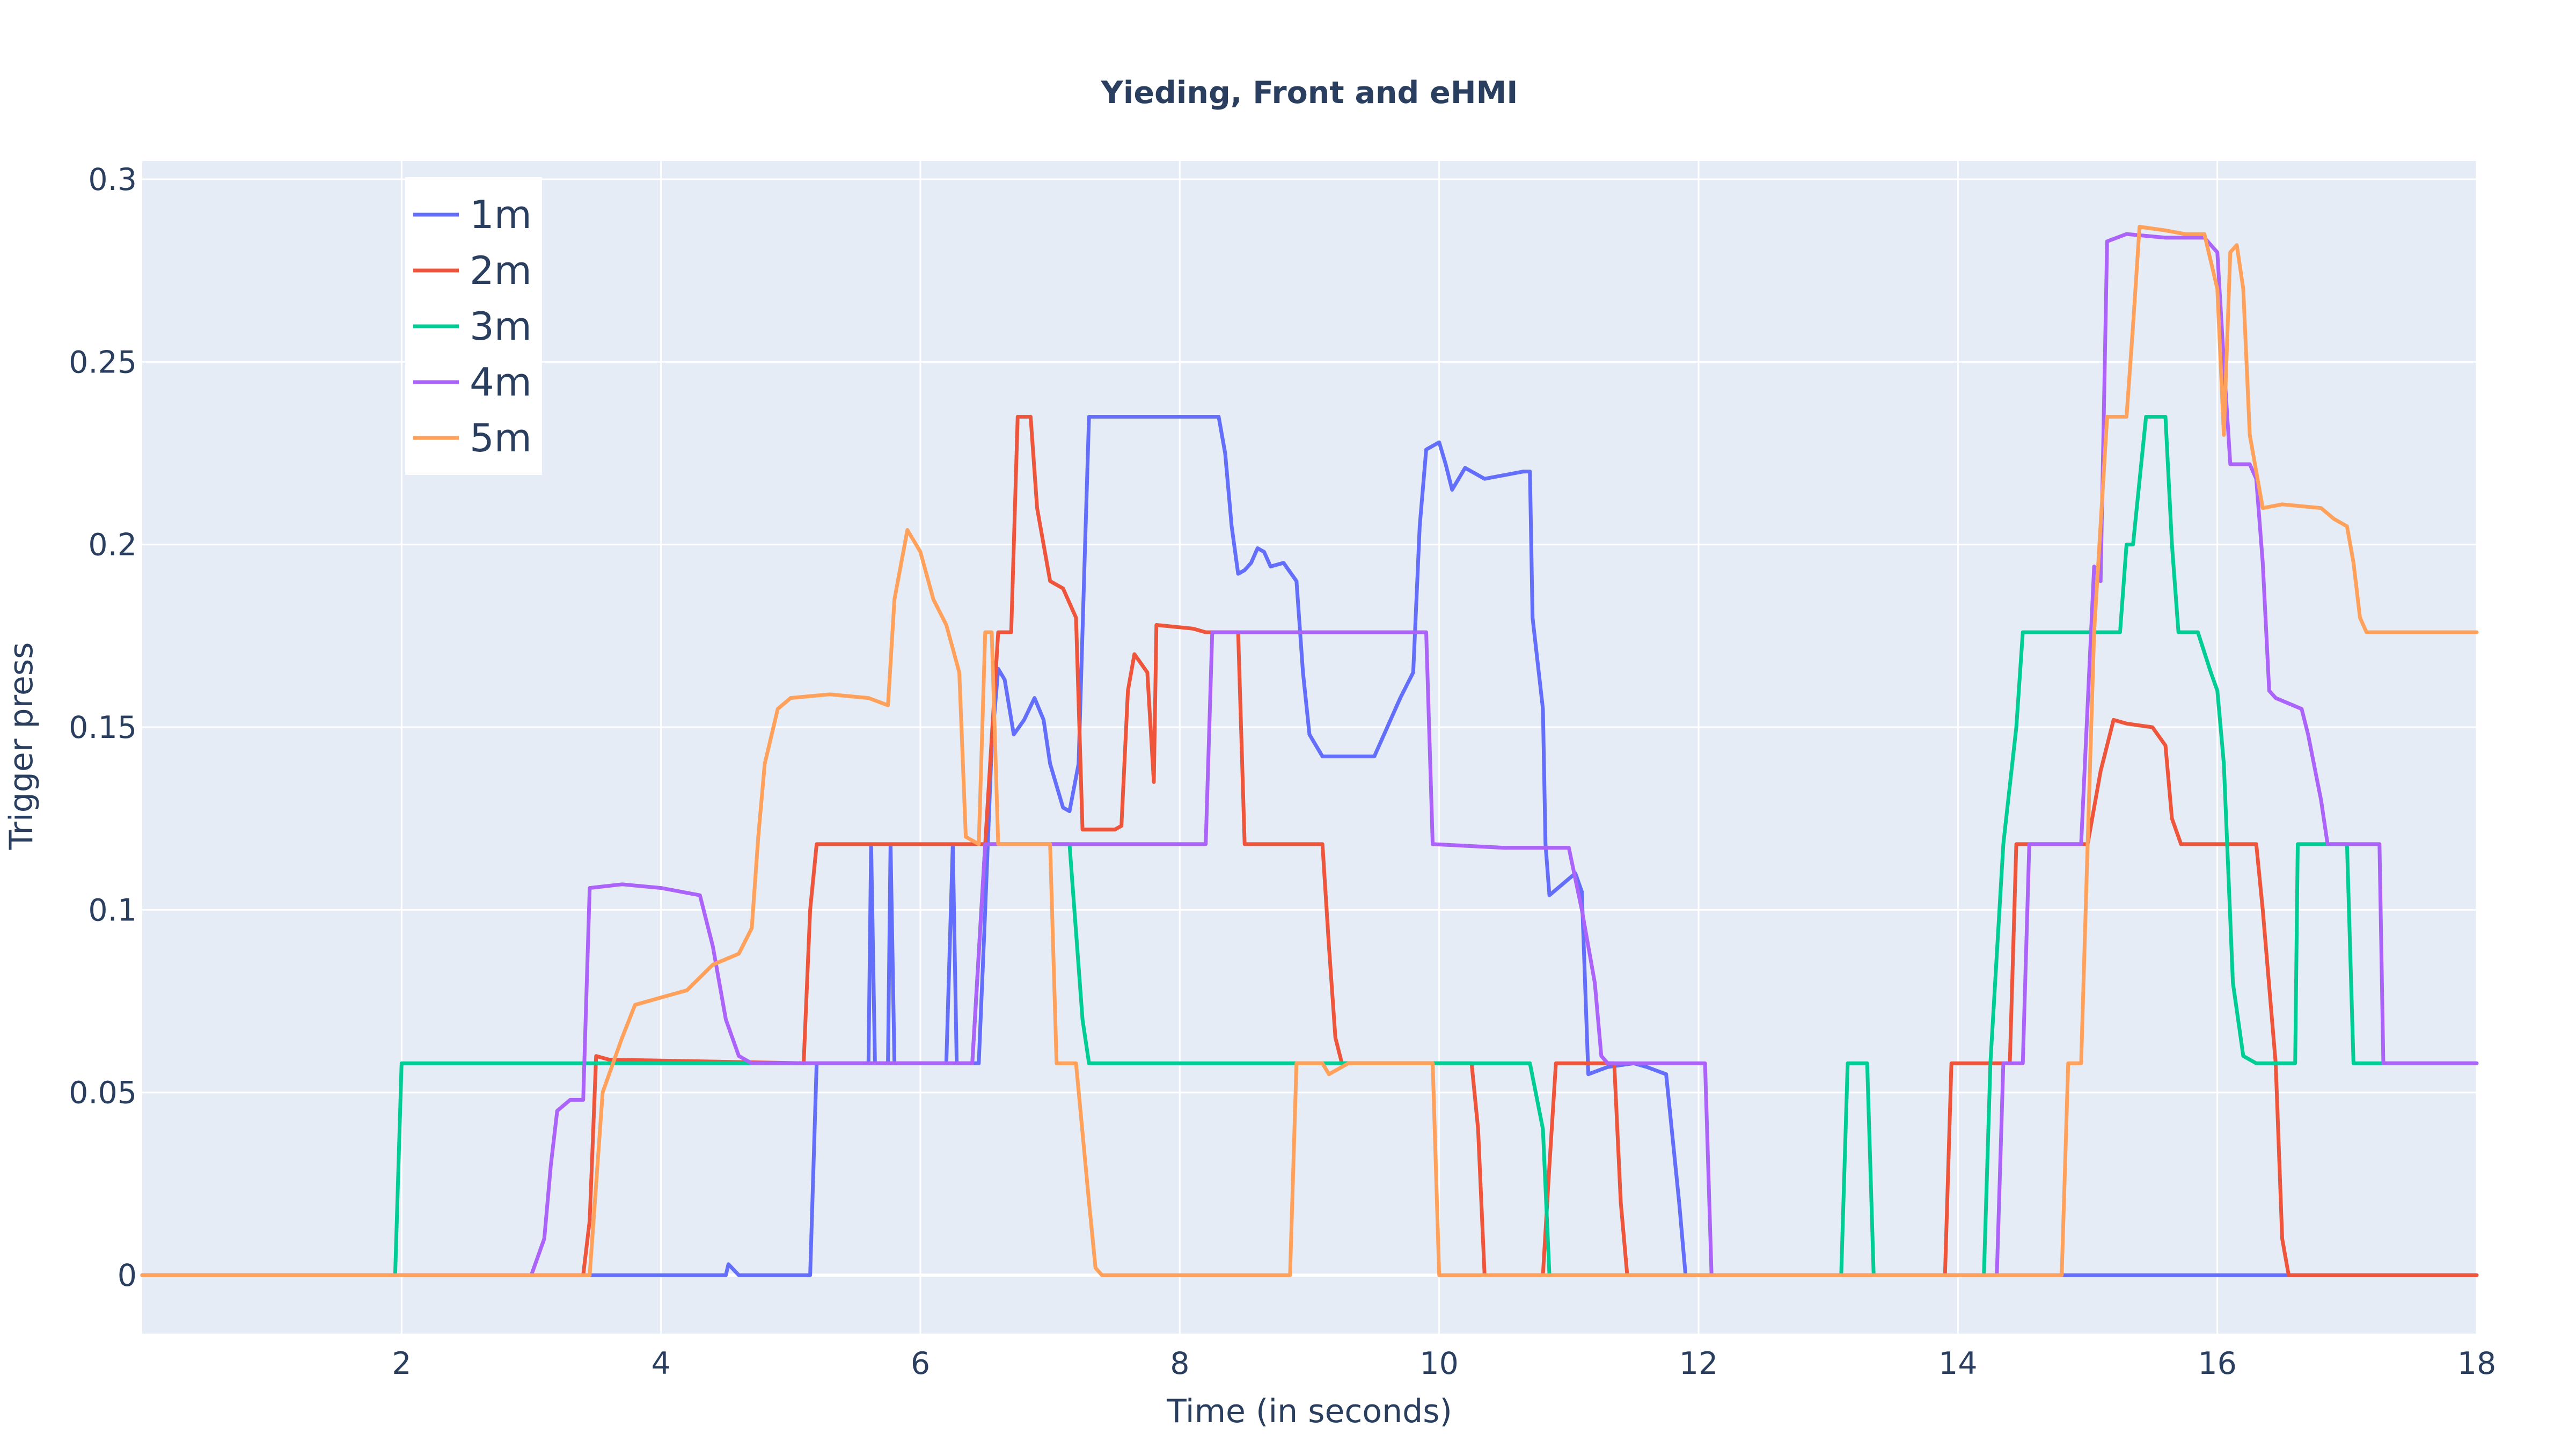 The height and width of the screenshot is (1449, 2576). I want to click on x-axis-title: Time (in seconds), so click(1309, 1411).